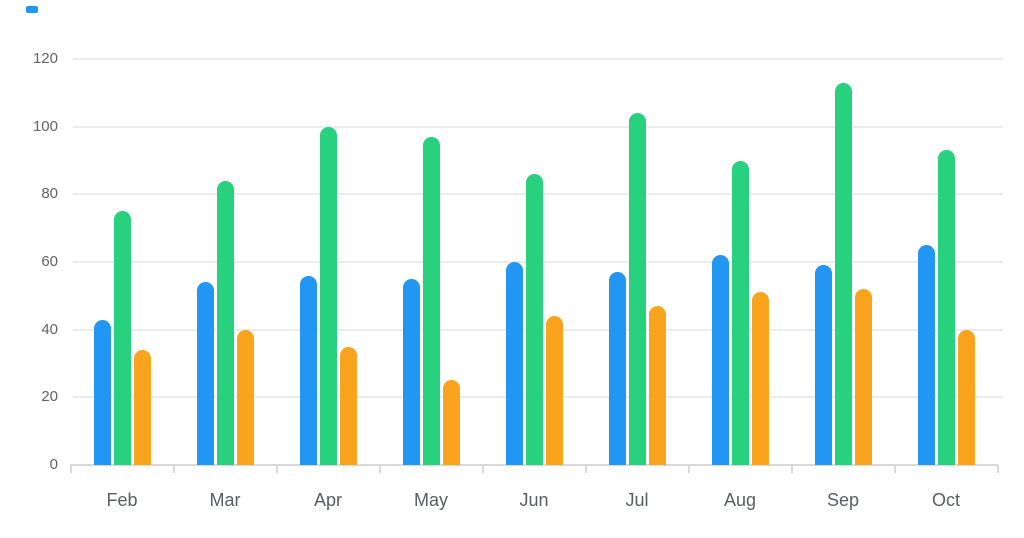  Describe the element at coordinates (308, 370) in the screenshot. I see `bar-apr-blue` at that location.